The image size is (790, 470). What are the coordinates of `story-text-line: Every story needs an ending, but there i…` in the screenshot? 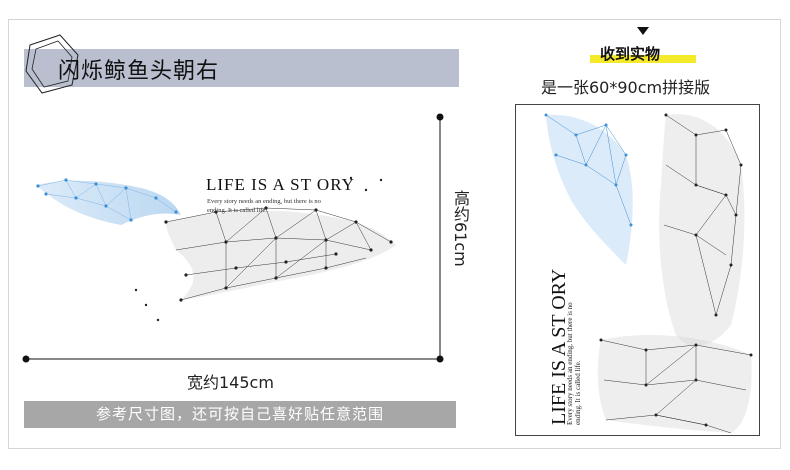 It's located at (264, 201).